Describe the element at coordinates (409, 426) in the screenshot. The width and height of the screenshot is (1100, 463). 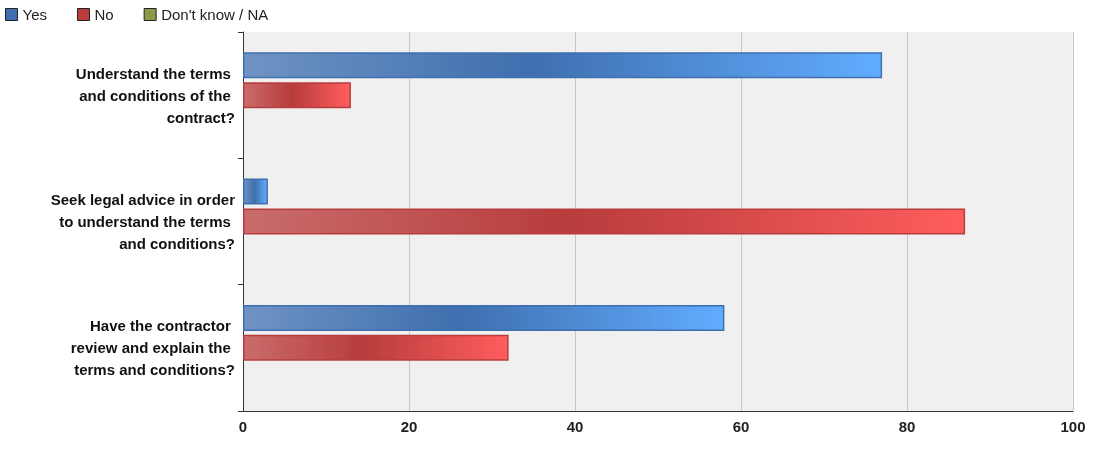
I see `x-tick-label: 20` at that location.